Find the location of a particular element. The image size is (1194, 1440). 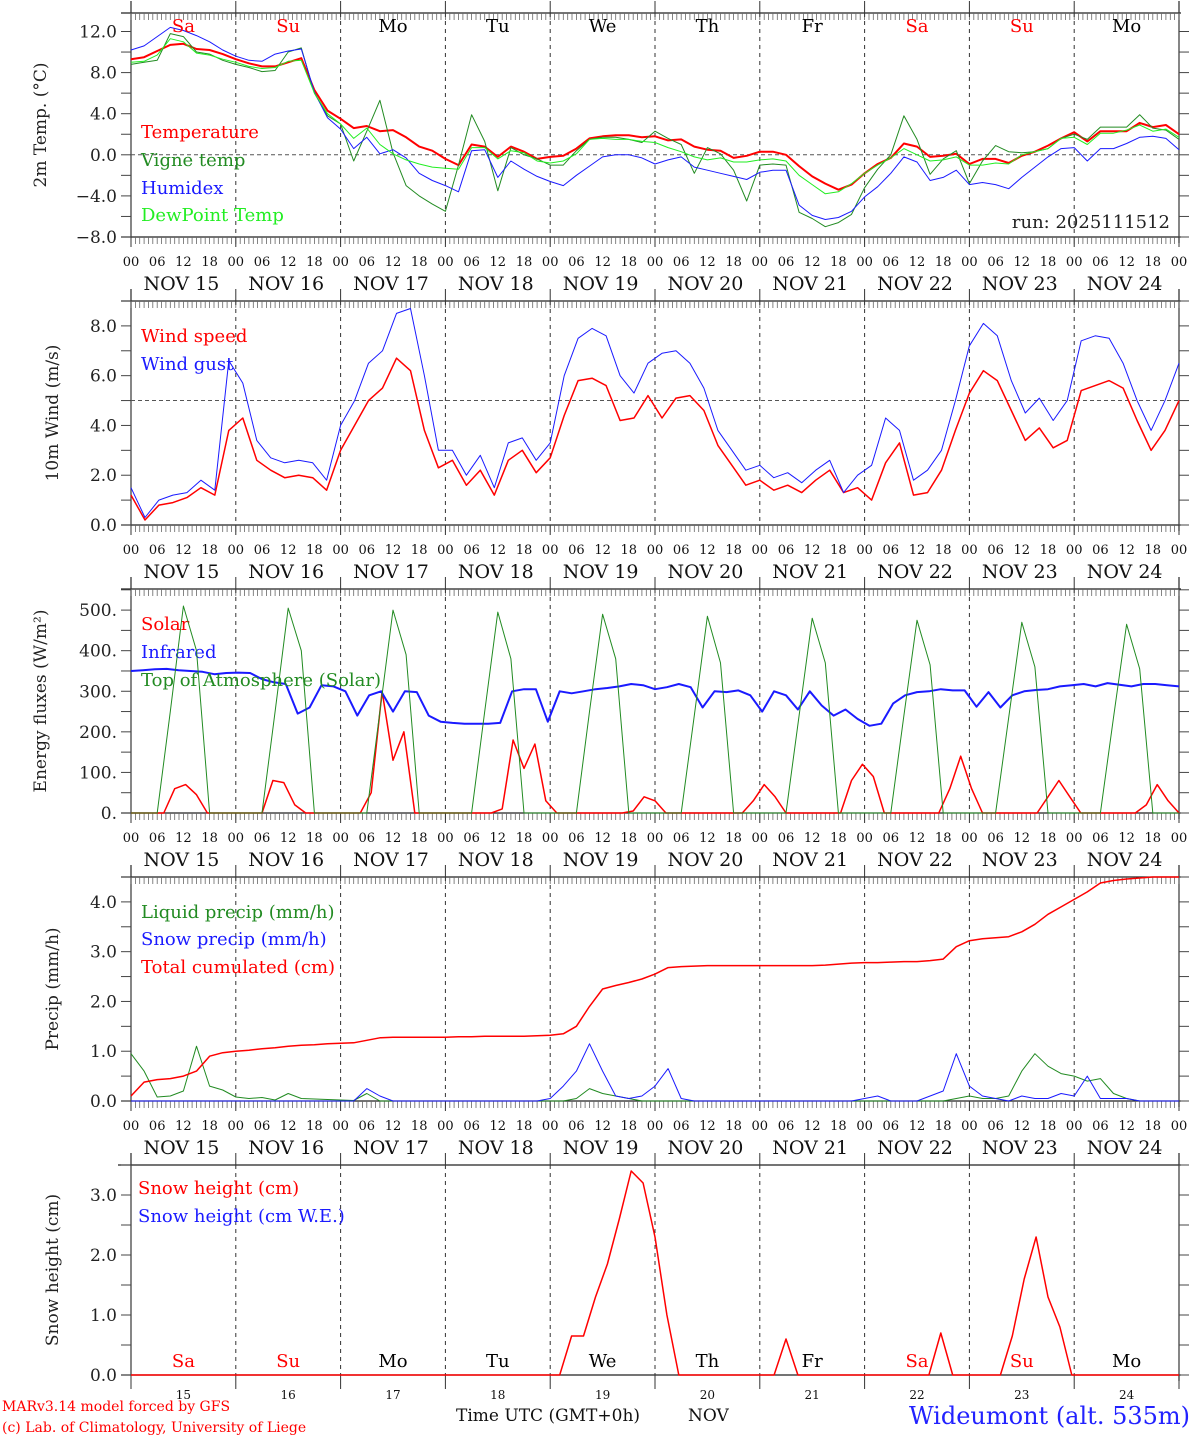

hour-ticks is located at coordinates (655, 992).